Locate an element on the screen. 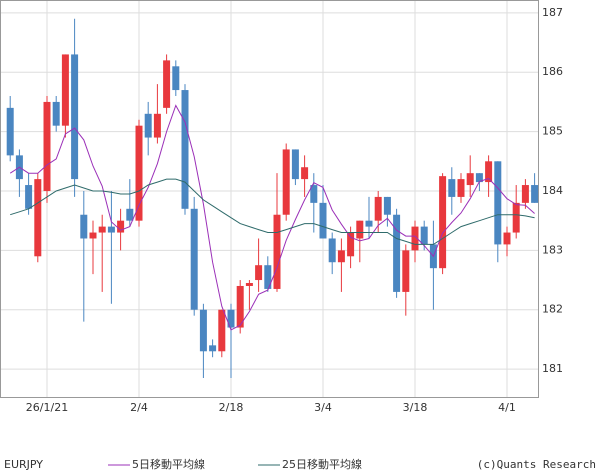 Image resolution: width=600 pixels, height=475 pixels. symbol: EURJPY is located at coordinates (23, 464).